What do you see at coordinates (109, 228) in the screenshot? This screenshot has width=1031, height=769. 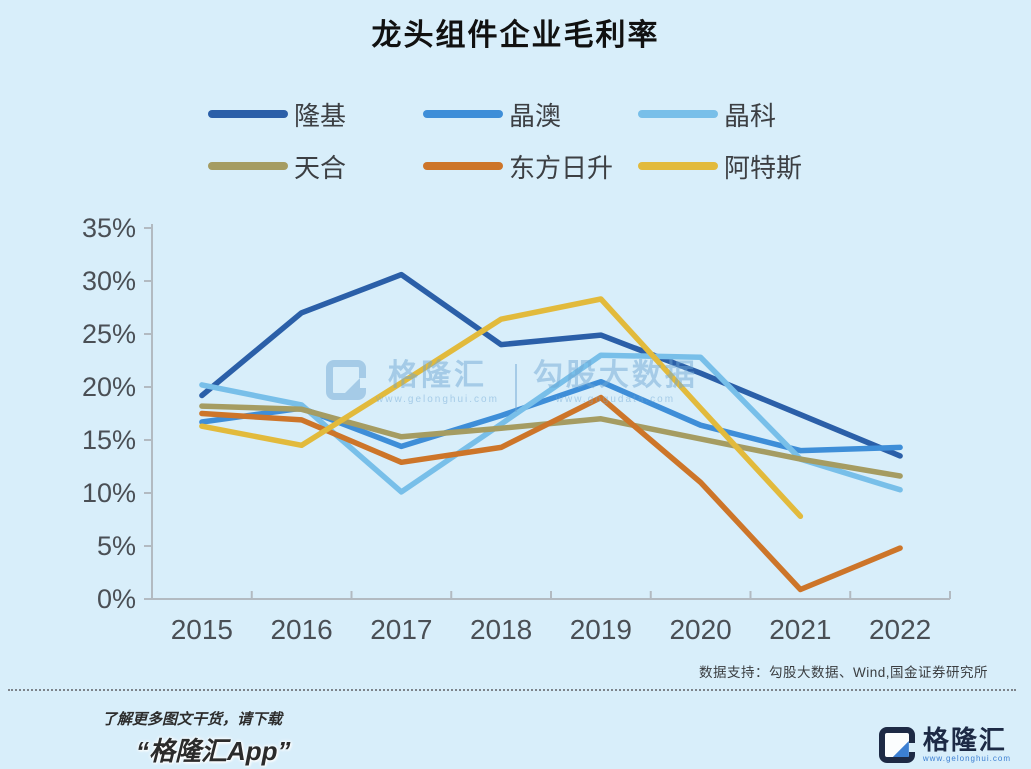 I see `y-tick-label: 35%` at bounding box center [109, 228].